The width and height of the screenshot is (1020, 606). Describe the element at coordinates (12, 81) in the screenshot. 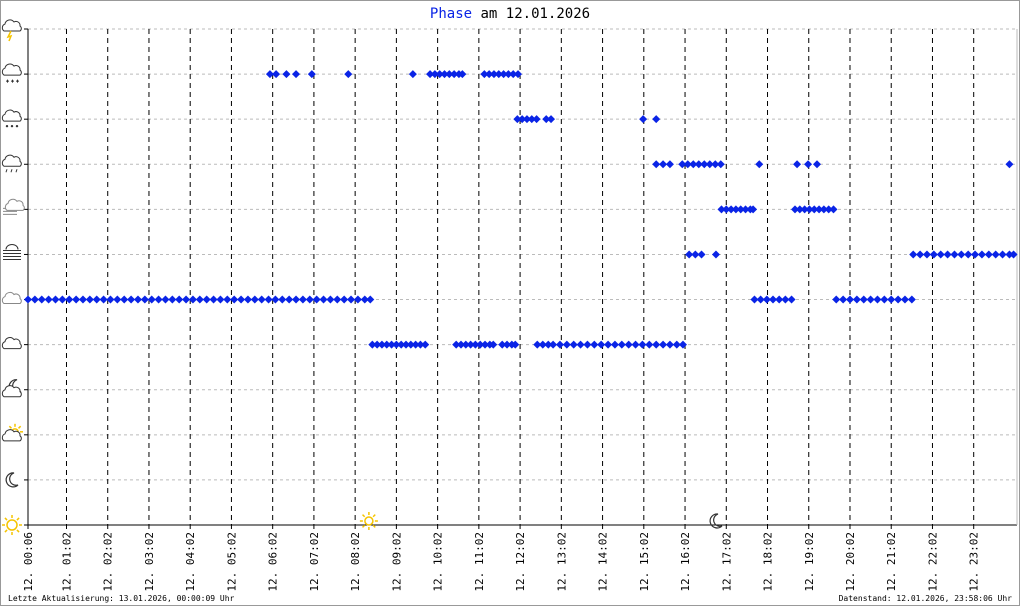

I see `icon-snow` at that location.